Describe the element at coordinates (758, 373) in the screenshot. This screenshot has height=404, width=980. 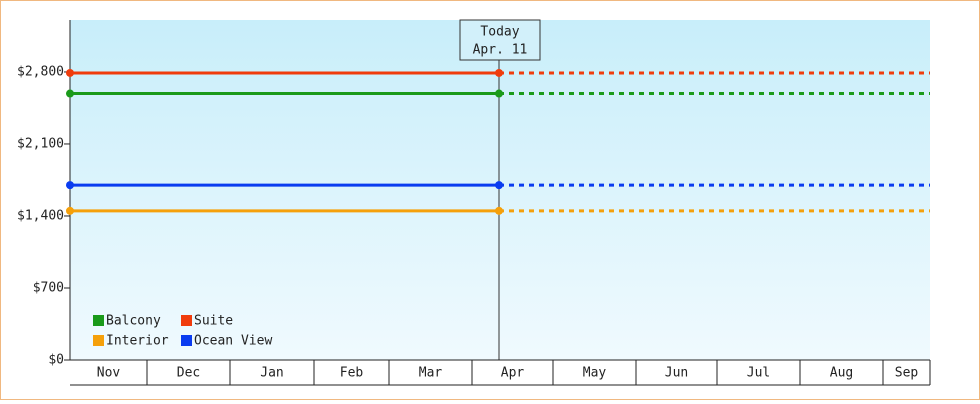
I see `x-tick-label: Jul` at that location.